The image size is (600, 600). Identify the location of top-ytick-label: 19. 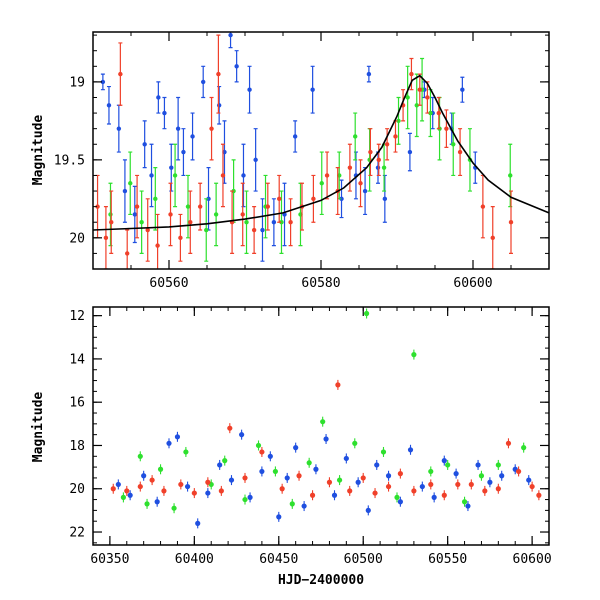
(77, 82).